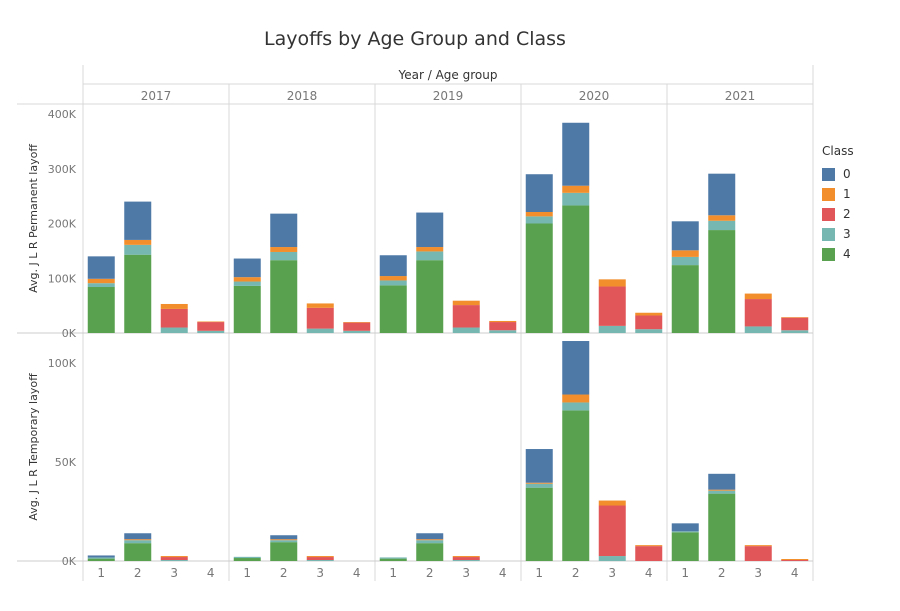 The width and height of the screenshot is (900, 611). Describe the element at coordinates (539, 214) in the screenshot. I see `bar-0-2020-age1-class1` at that location.